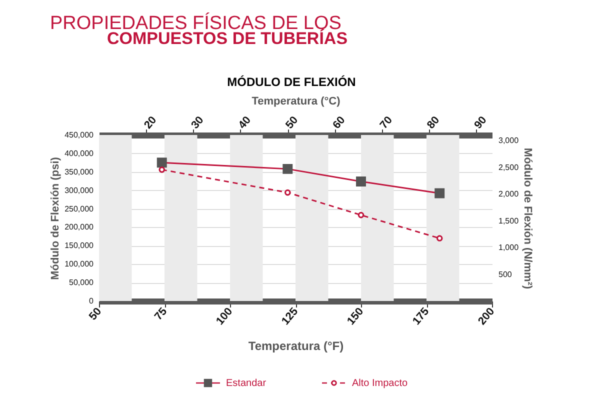  I want to click on y2-tick-label: 500, so click(505, 274).